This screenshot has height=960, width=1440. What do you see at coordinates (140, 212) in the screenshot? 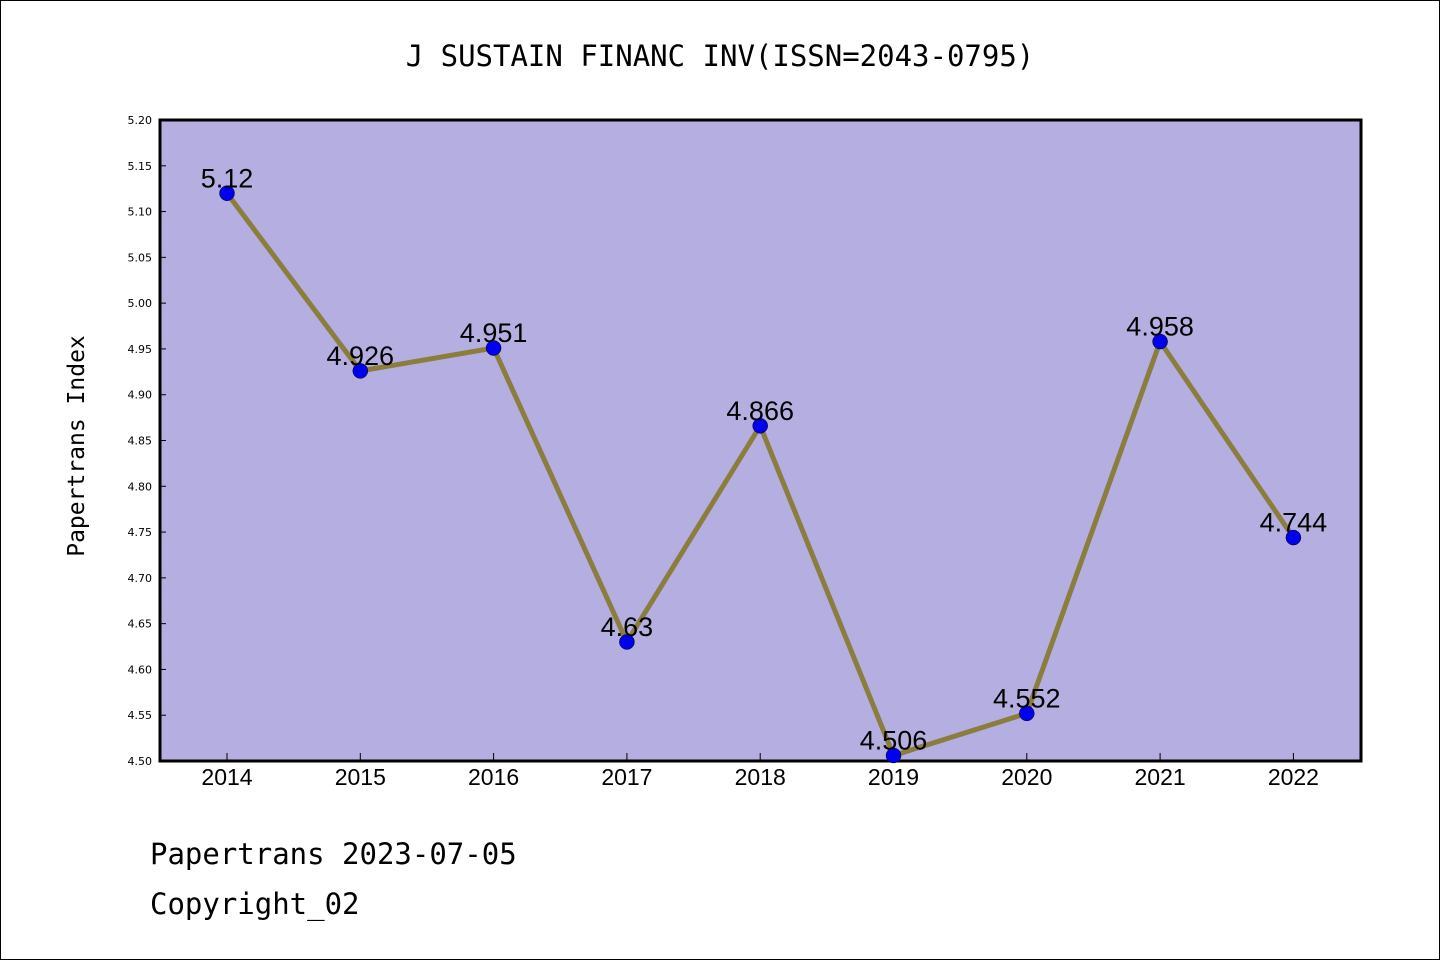
I see `y-tick-label: 5.10` at bounding box center [140, 212].